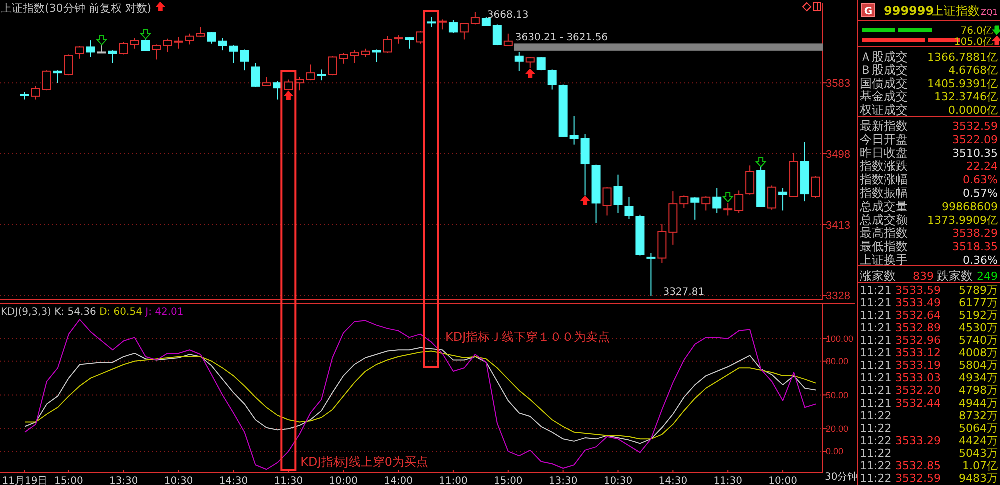  What do you see at coordinates (918, 441) in the screenshot?
I see `text: 3533.29` at bounding box center [918, 441].